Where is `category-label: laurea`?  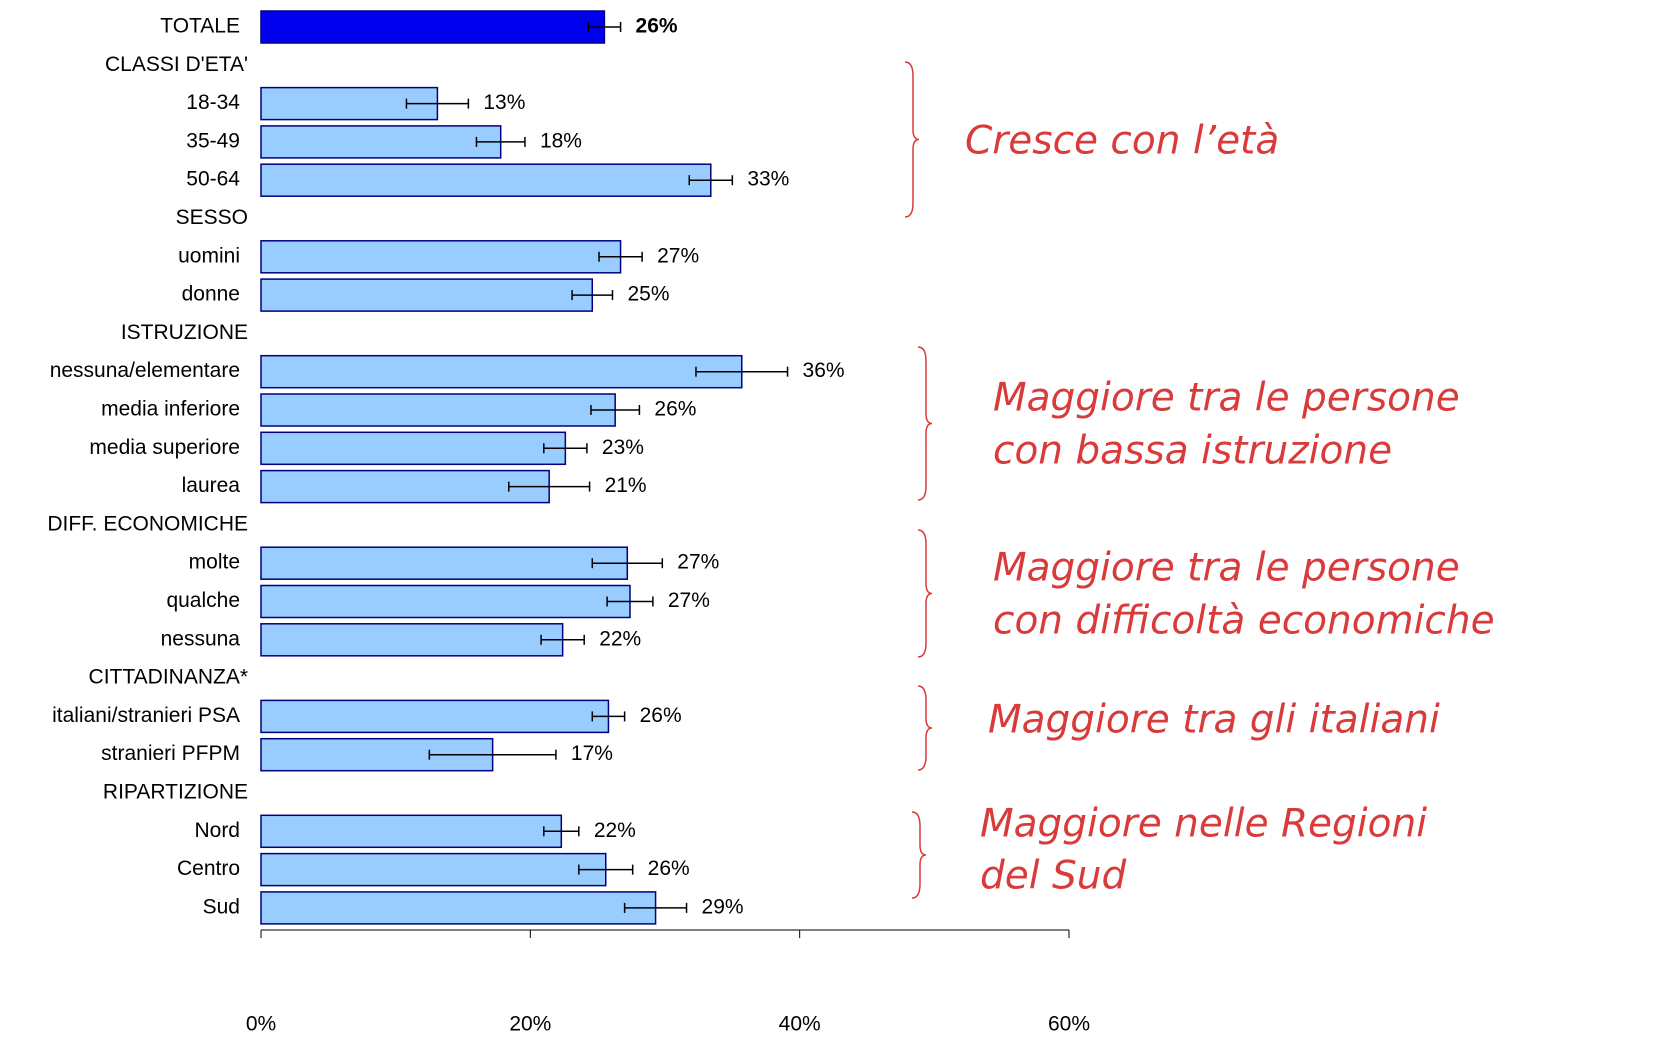 category-label: laurea is located at coordinates (211, 485).